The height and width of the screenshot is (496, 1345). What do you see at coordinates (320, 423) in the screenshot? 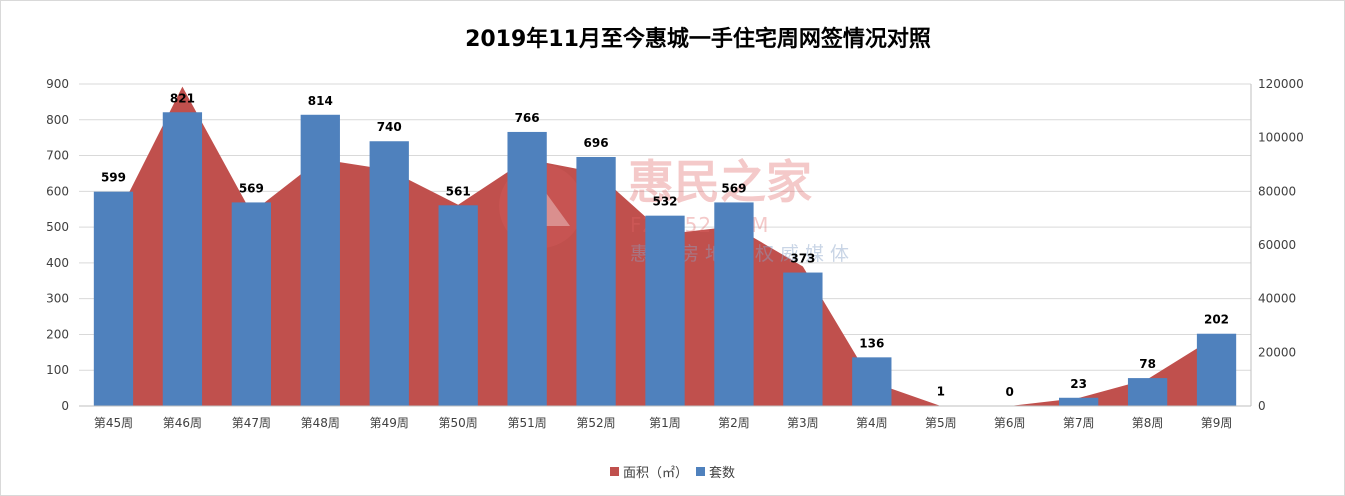
I see `x-tick-label: 第48周` at bounding box center [320, 423].